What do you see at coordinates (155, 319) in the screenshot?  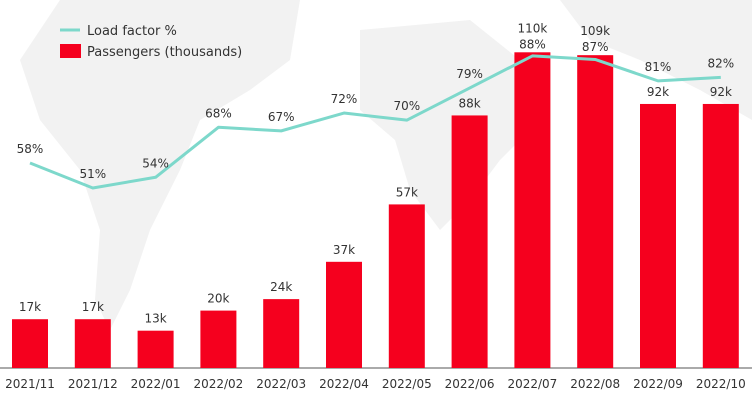 I see `bar-data-label: 13k` at bounding box center [155, 319].